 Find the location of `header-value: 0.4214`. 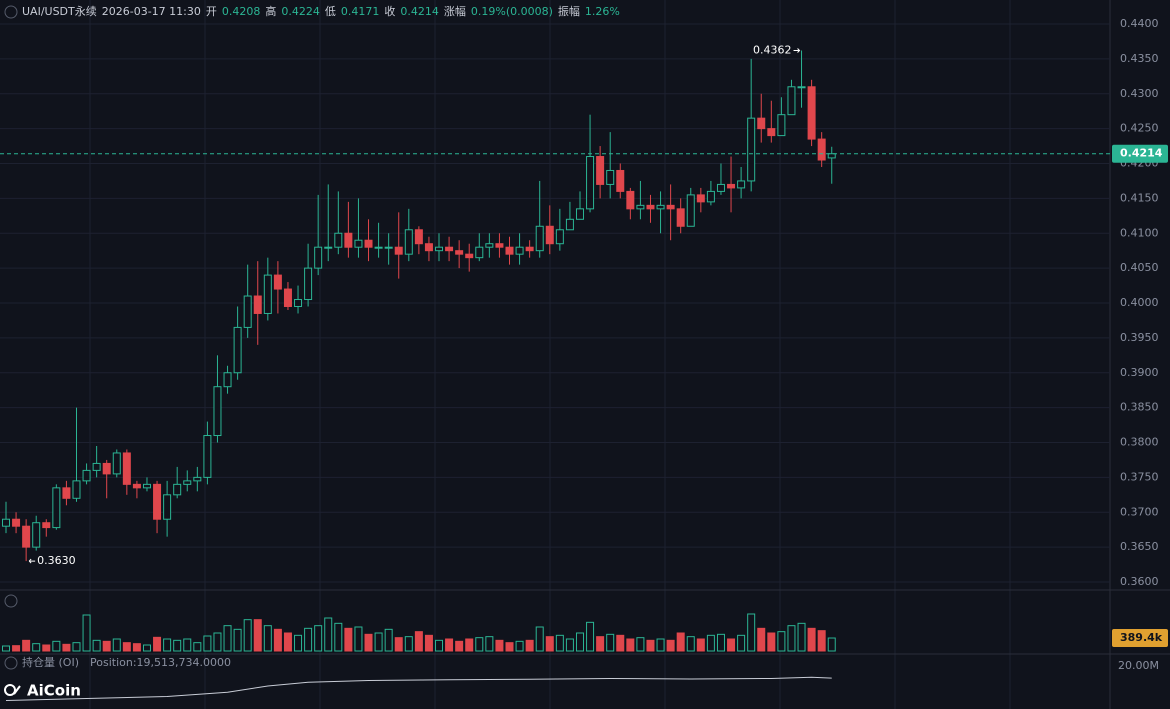

header-value: 0.4214 is located at coordinates (419, 11).